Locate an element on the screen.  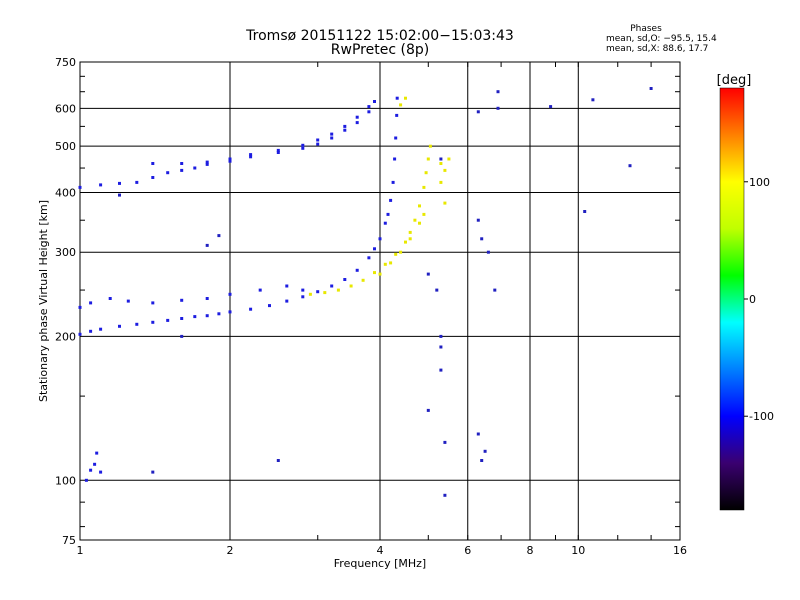
y-tick-label: 400 is located at coordinates (65, 192).